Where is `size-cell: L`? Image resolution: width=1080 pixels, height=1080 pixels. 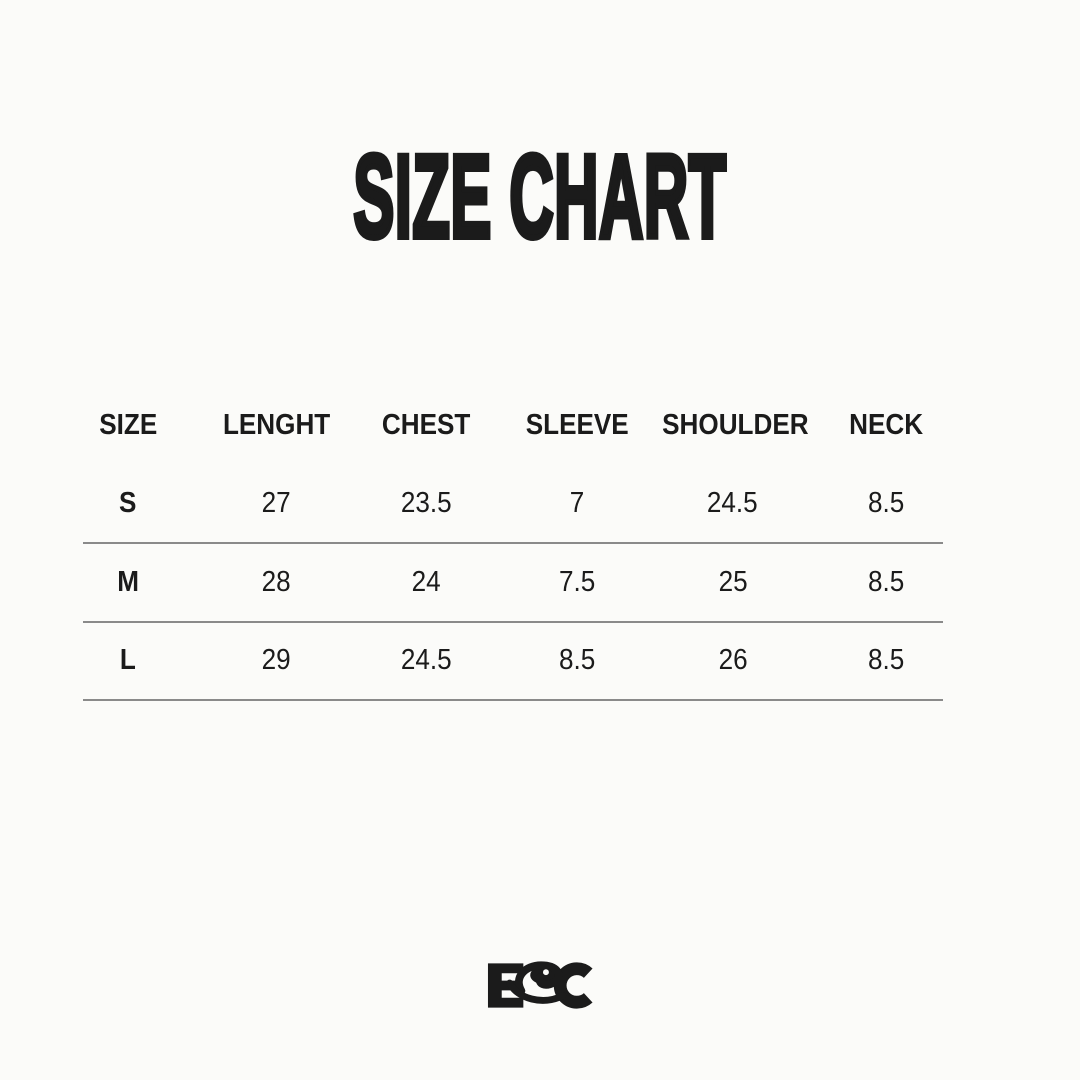
size-cell: L is located at coordinates (127, 660).